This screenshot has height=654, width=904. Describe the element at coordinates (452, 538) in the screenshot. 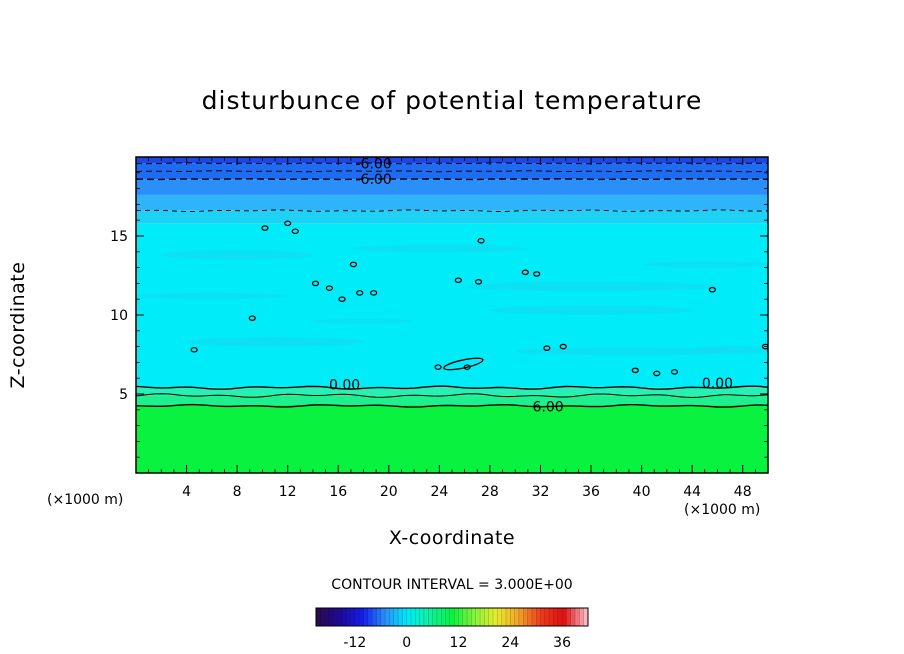

I see `x-axis-label: X-coordinate` at that location.